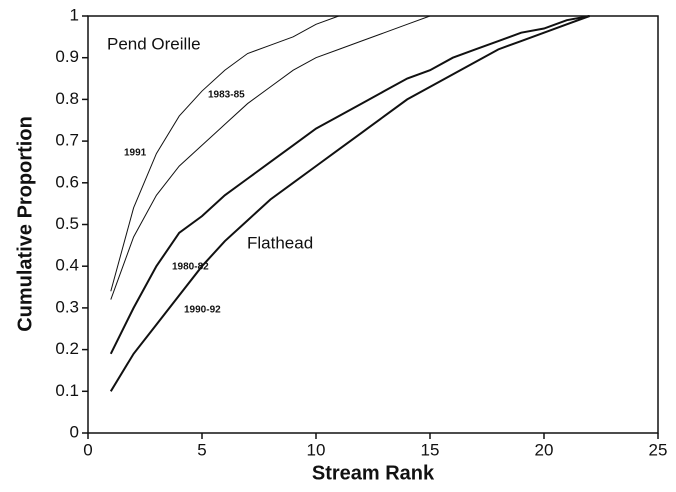  Describe the element at coordinates (67, 390) in the screenshot. I see `y-tick-label: 0.1` at that location.